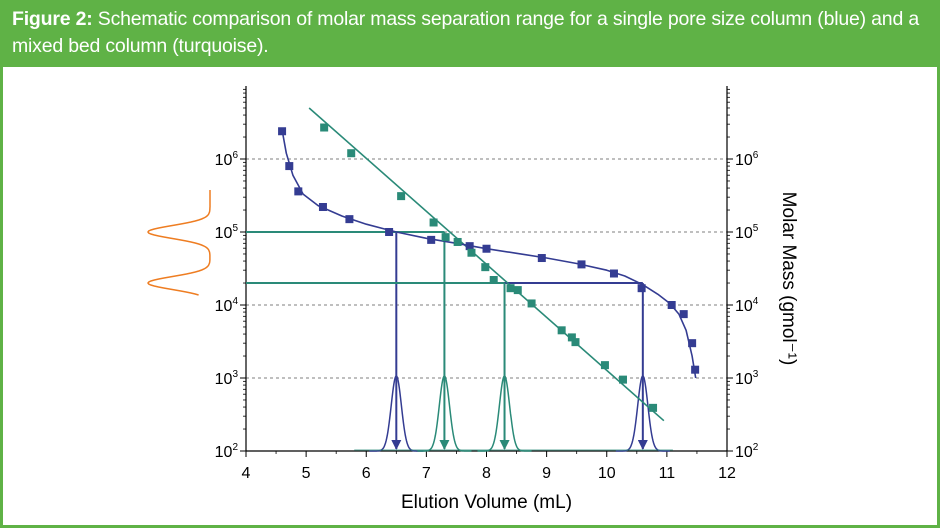 This screenshot has width=940, height=528. What do you see at coordinates (366, 473) in the screenshot?
I see `x-tick-label: 6` at bounding box center [366, 473].